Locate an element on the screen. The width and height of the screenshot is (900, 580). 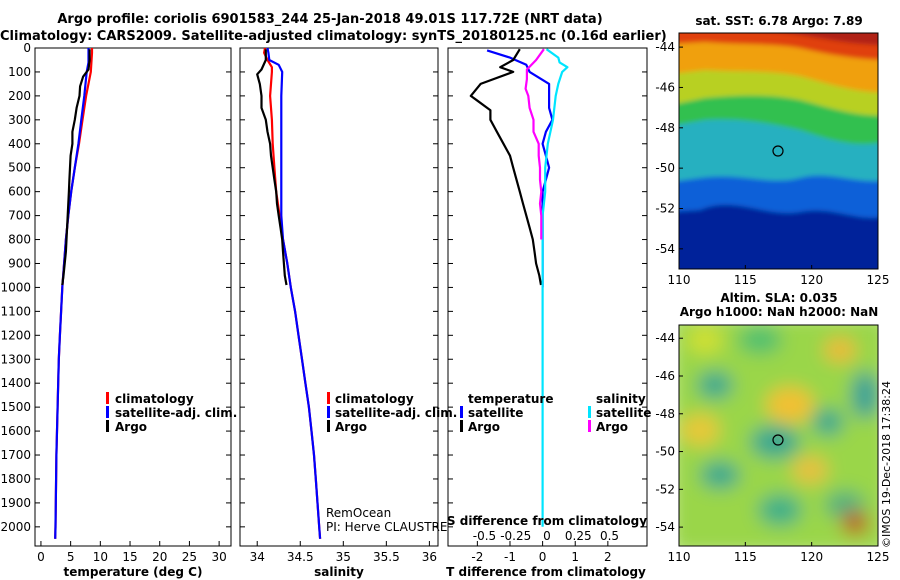
depth-tick-label: 1900 is located at coordinates (15, 503).